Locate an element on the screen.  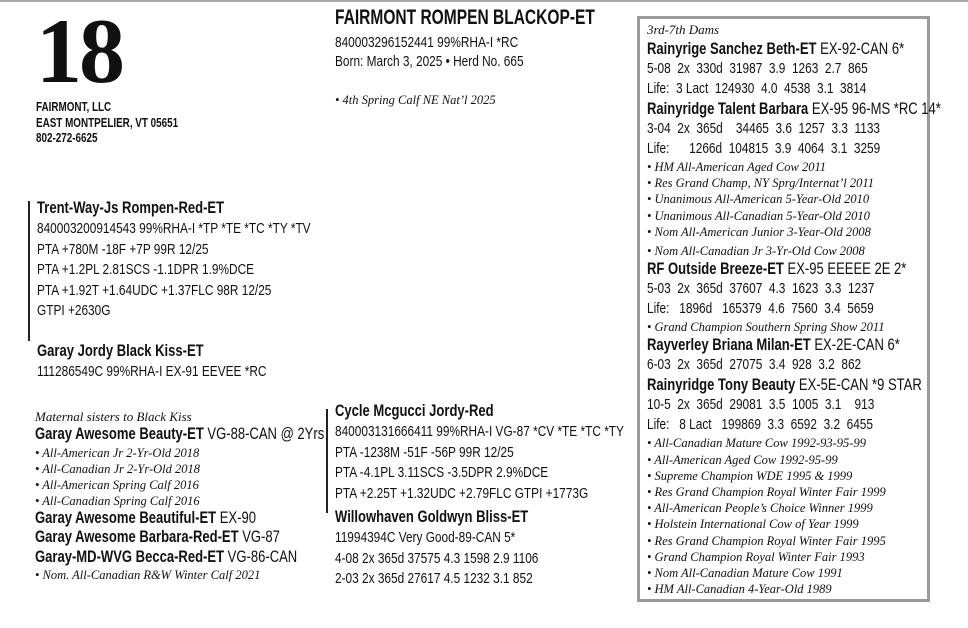
dam-line: Rayverley Briana Milan-ET EX-2E-CAN 6* is located at coordinates (794, 345).